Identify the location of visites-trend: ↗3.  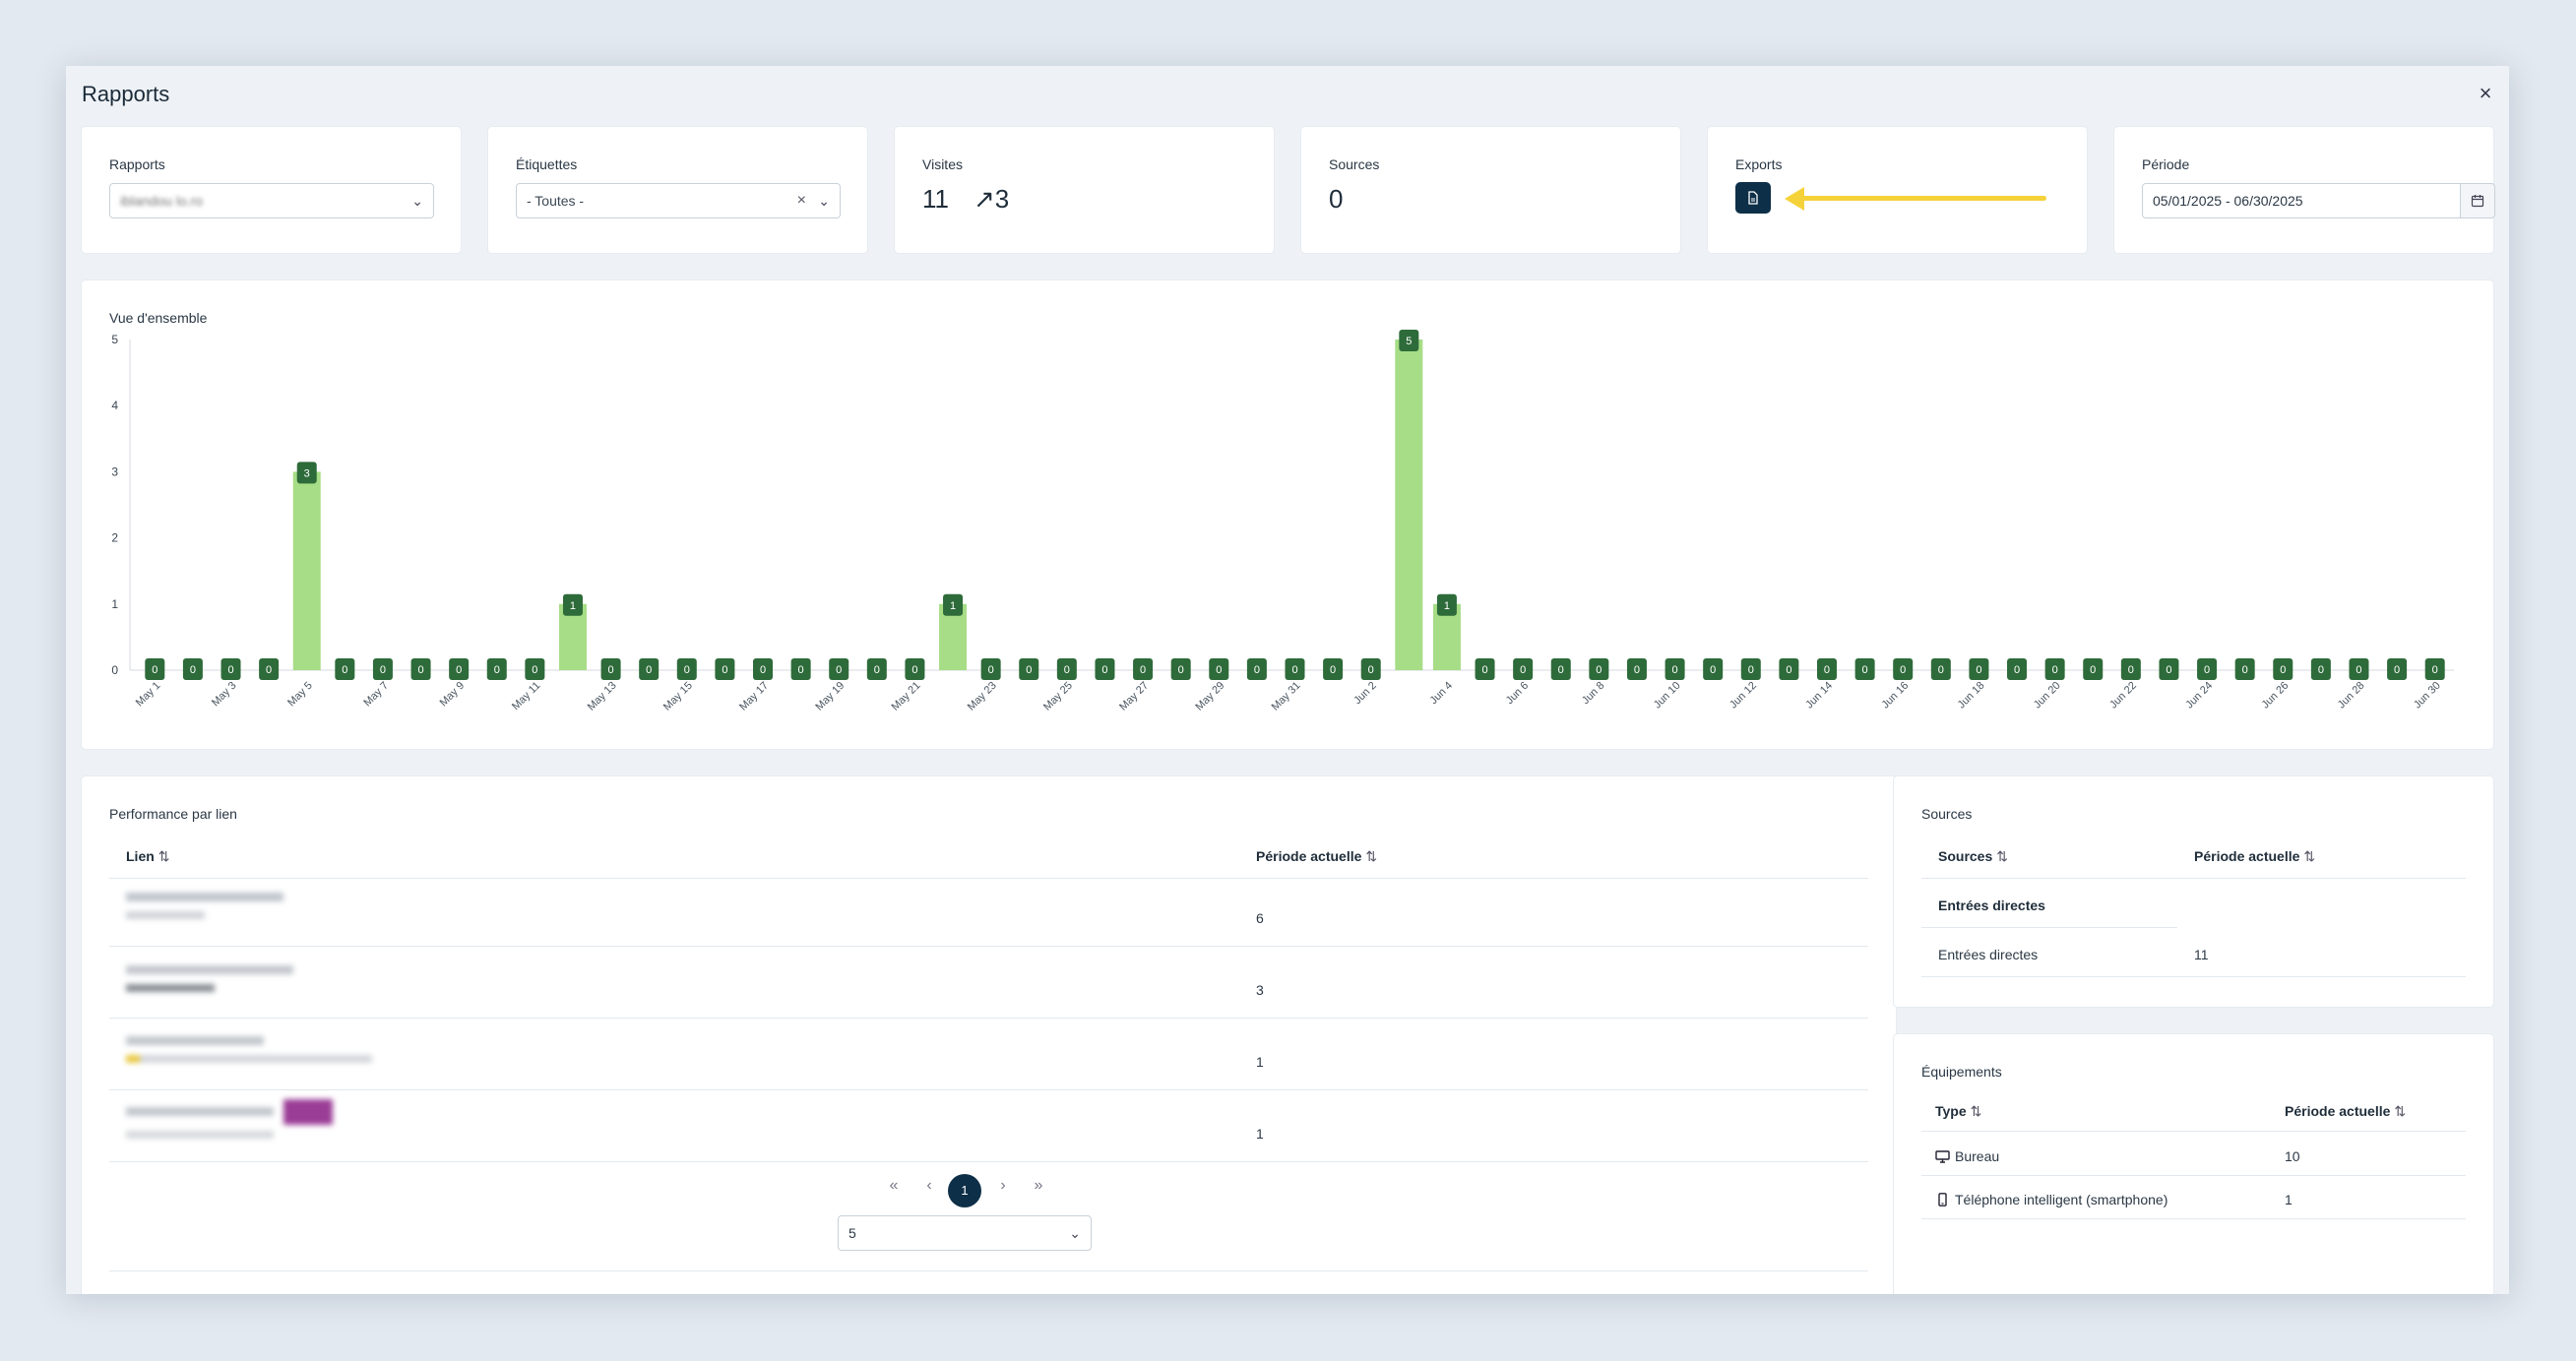
(991, 200).